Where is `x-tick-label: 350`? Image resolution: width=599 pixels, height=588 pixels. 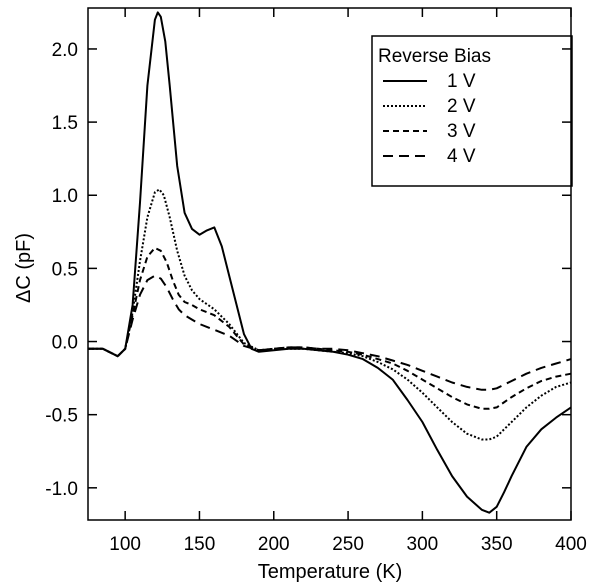 x-tick-label: 350 is located at coordinates (497, 544).